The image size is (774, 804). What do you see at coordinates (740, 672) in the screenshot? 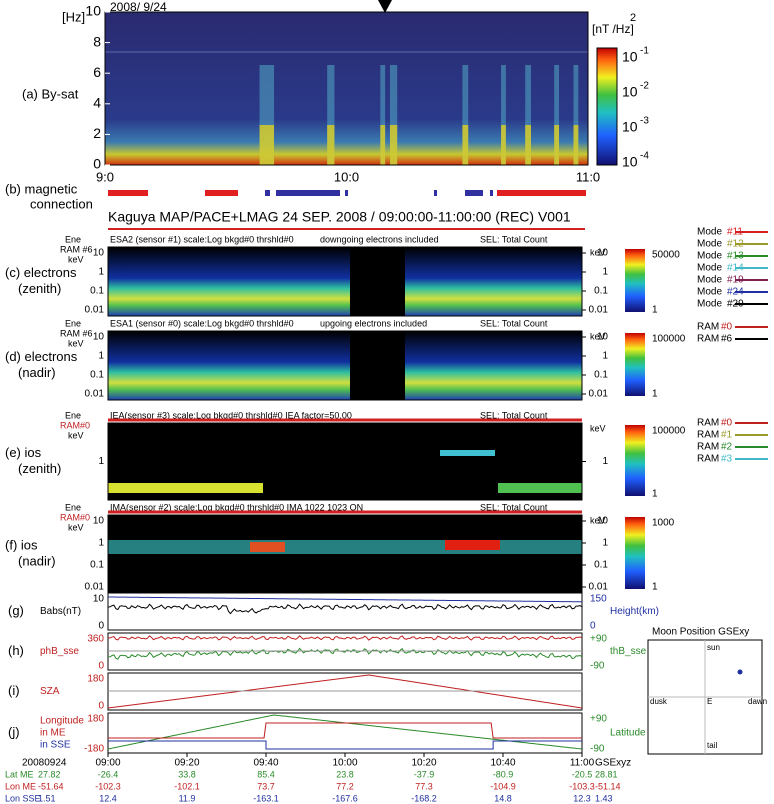
I see `moon-point` at bounding box center [740, 672].